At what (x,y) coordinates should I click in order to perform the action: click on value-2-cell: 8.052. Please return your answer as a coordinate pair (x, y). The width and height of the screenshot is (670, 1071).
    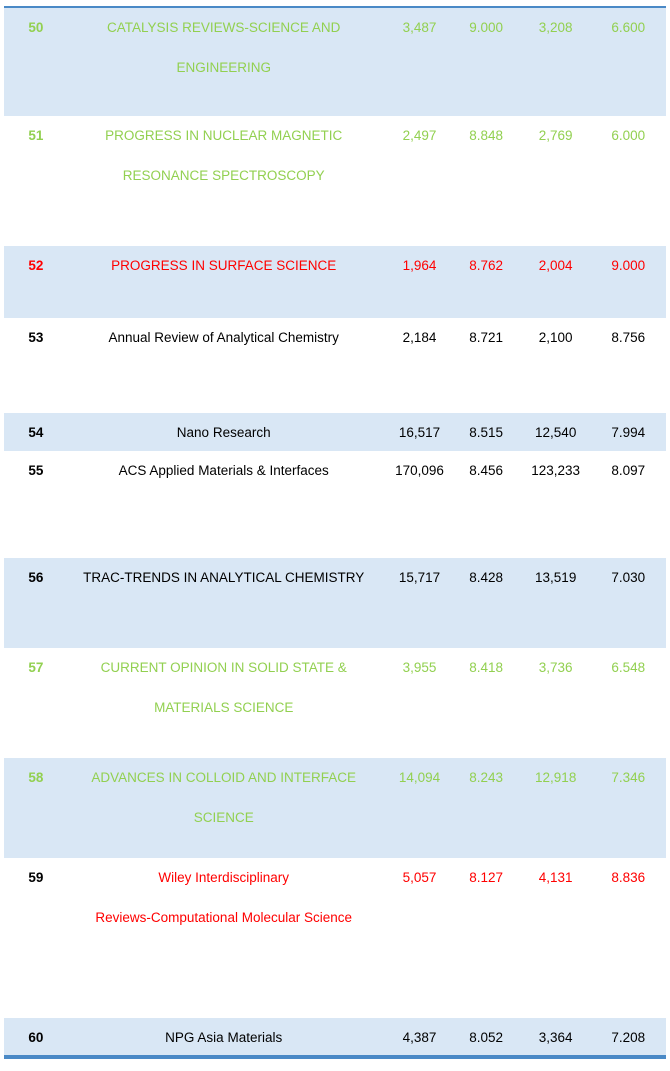
    Looking at the image, I should click on (486, 1037).